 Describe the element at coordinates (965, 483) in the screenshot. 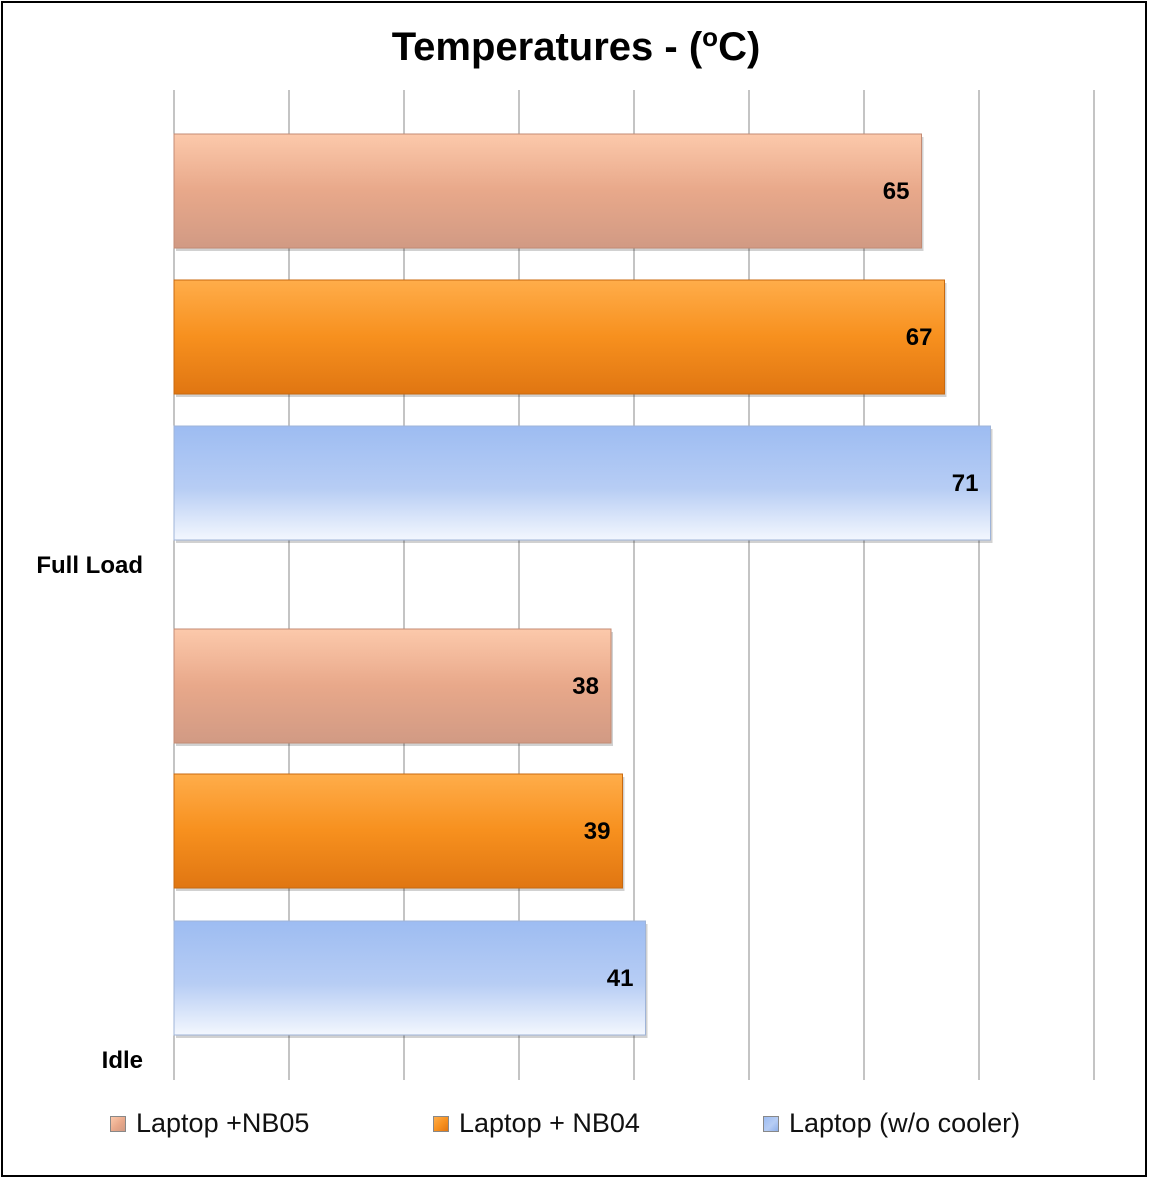

I see `data-label: 71` at that location.